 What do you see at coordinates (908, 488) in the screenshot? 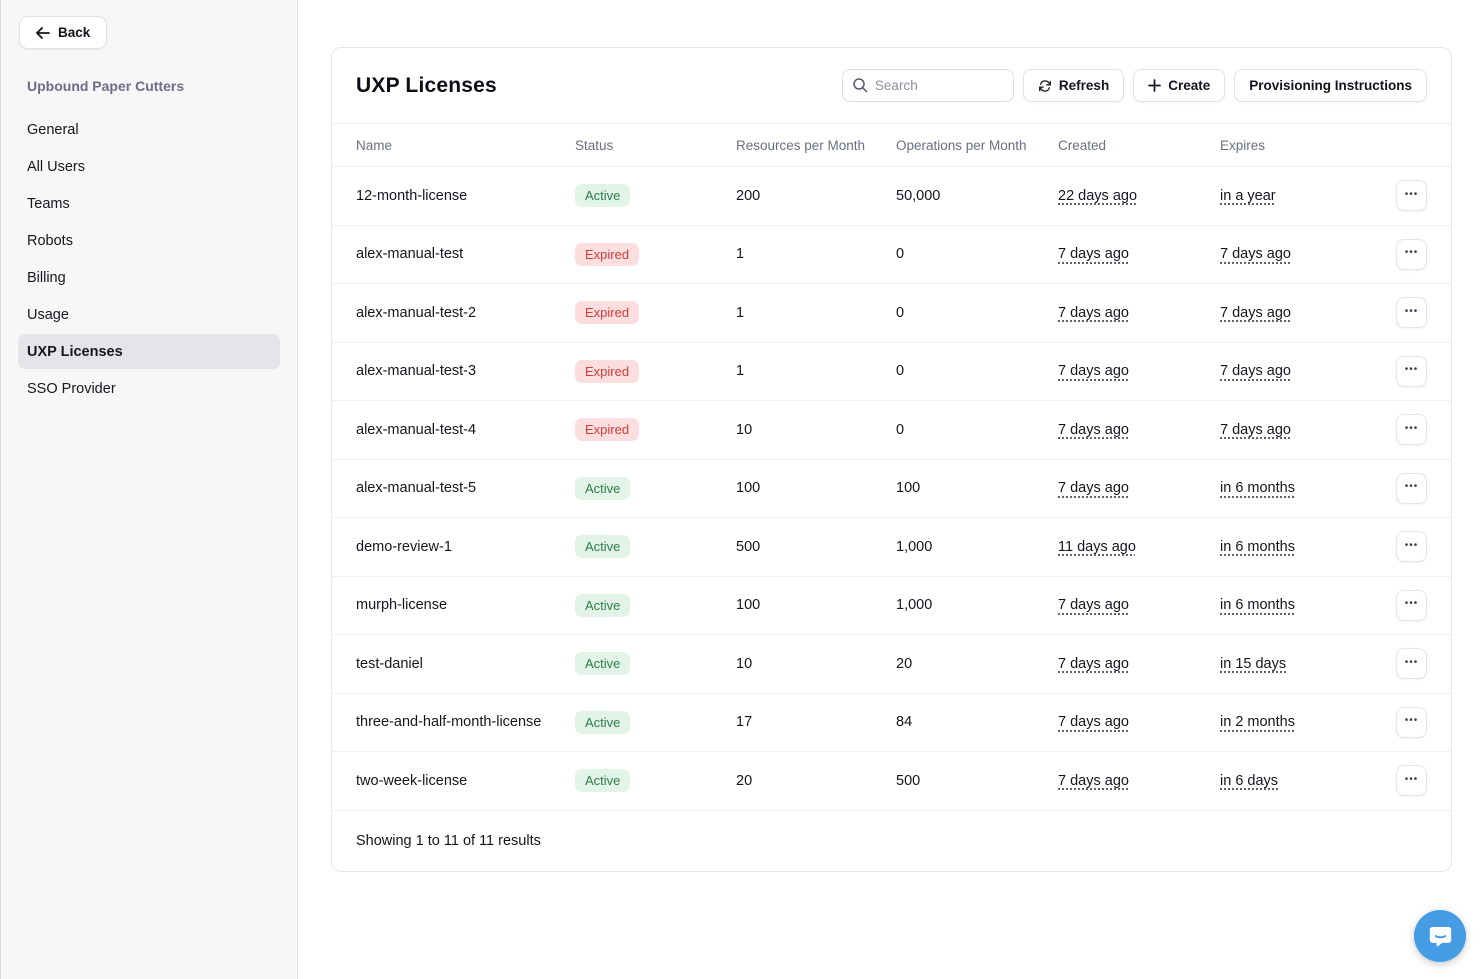
I see `operations-per-month-value: 100` at bounding box center [908, 488].